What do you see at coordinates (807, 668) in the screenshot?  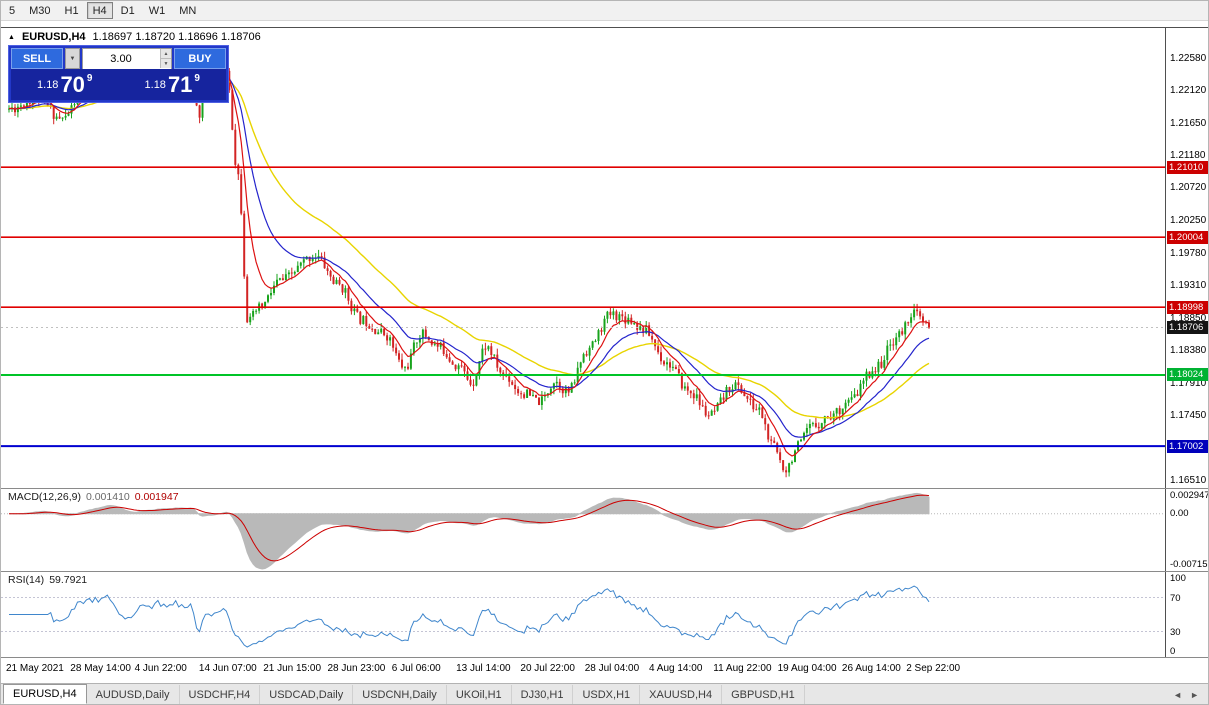 I see `time-axis-label: 19 Aug 04:00` at bounding box center [807, 668].